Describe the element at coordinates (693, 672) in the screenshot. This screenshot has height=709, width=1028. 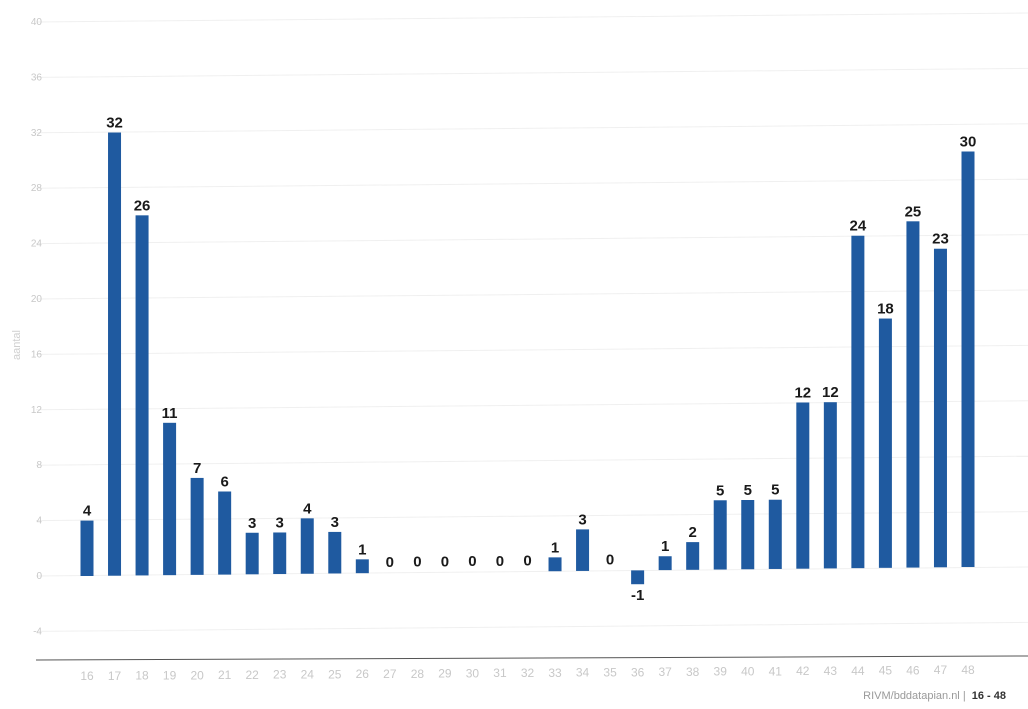
I see `x-tick-label: 38` at that location.